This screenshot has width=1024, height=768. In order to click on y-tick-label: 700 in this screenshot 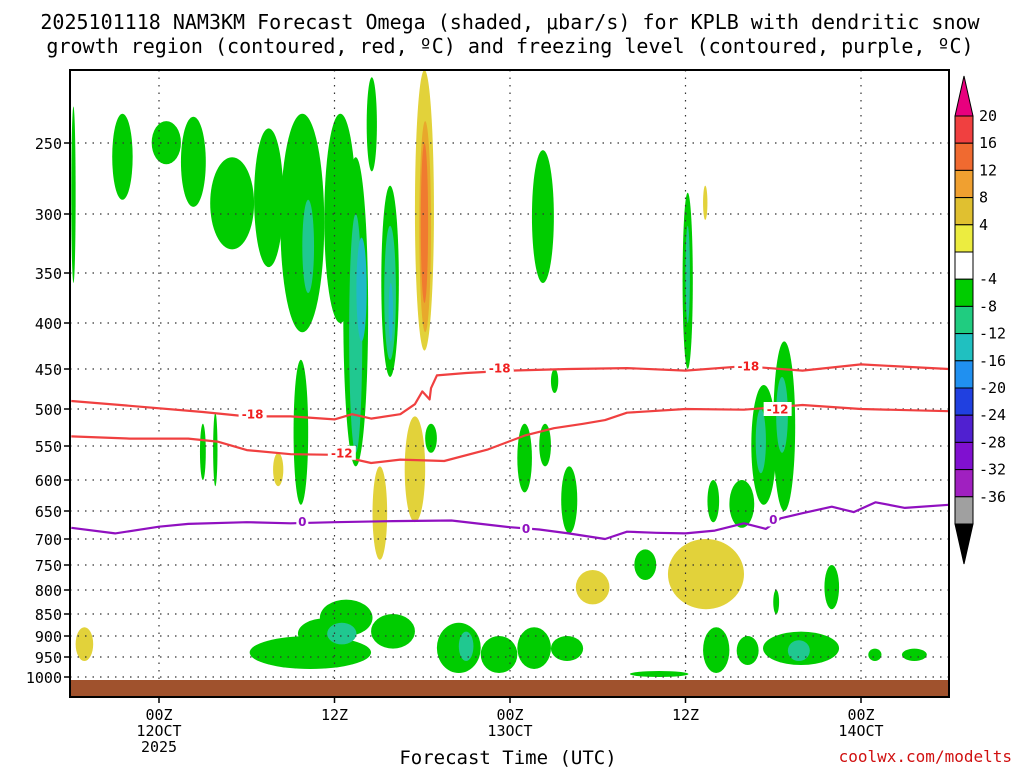, I will do `click(48, 540)`.